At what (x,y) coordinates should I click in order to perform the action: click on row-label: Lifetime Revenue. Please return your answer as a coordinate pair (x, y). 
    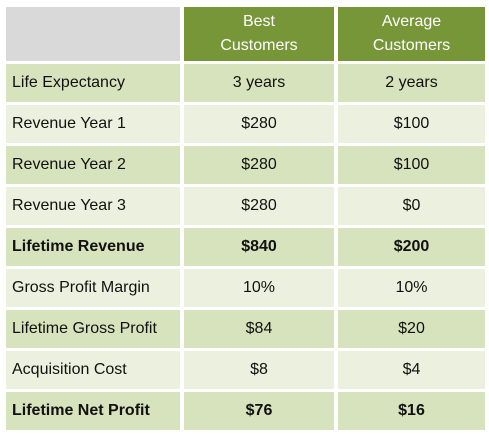
    Looking at the image, I should click on (93, 247).